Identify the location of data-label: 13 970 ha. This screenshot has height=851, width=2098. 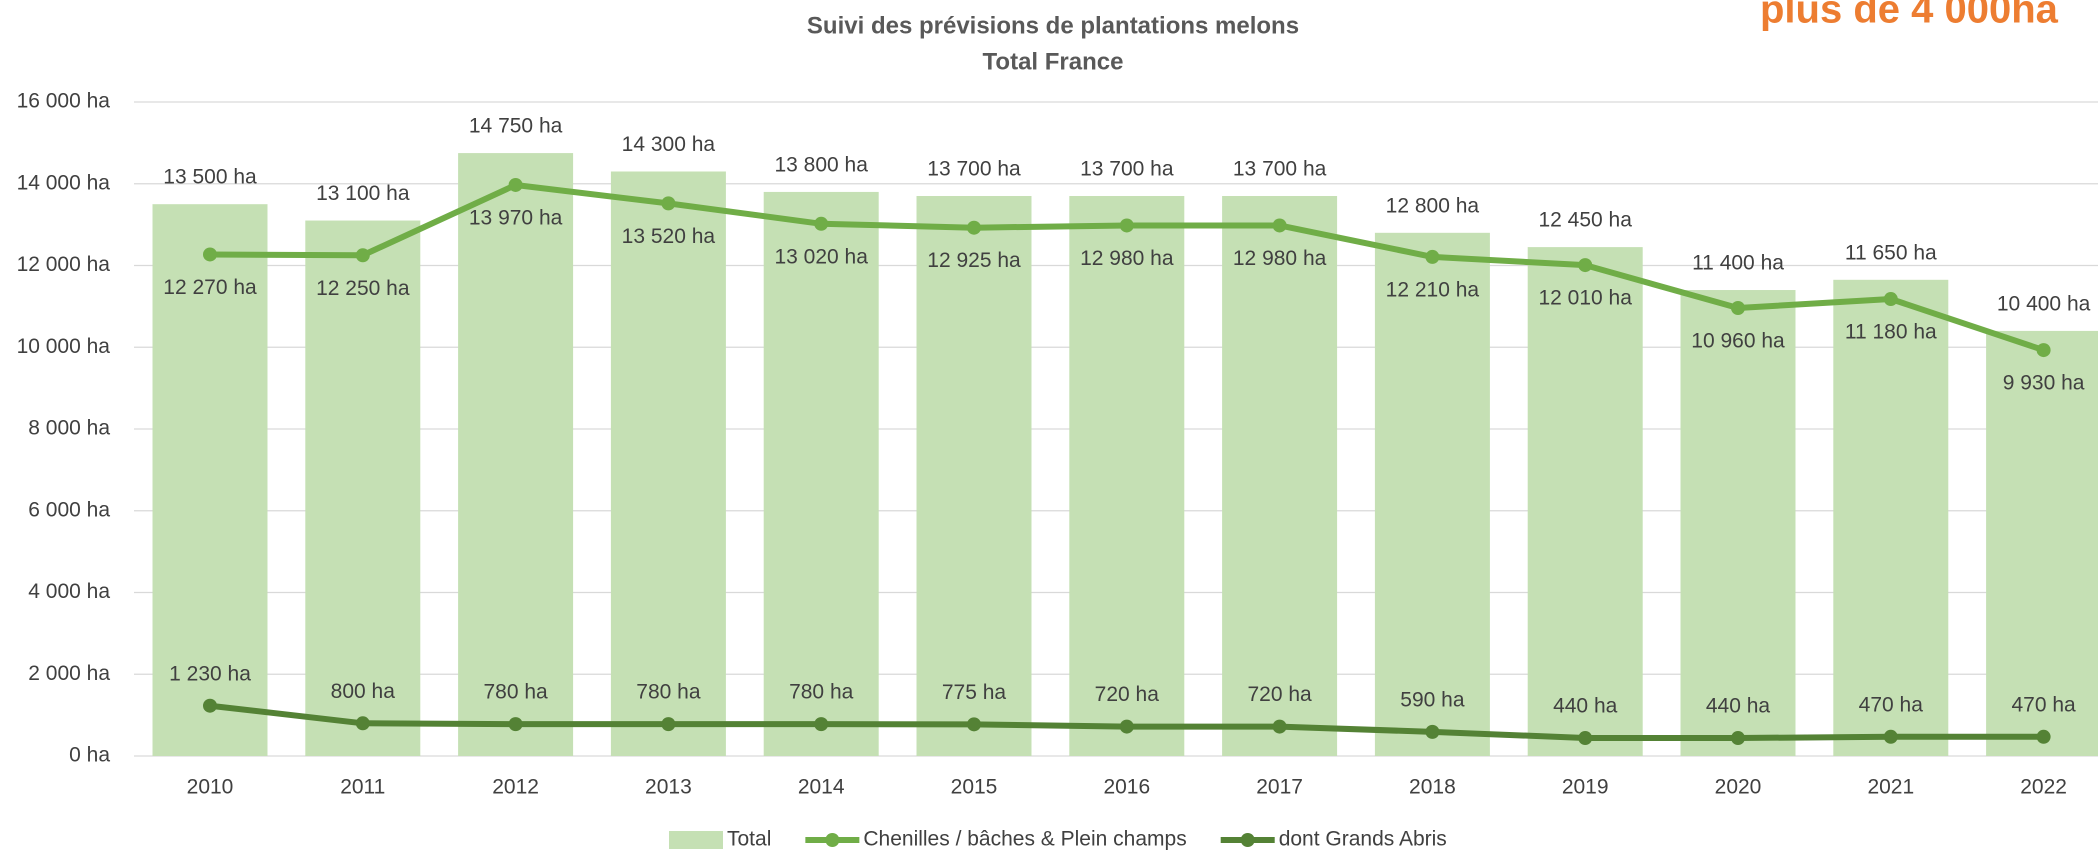
(516, 218).